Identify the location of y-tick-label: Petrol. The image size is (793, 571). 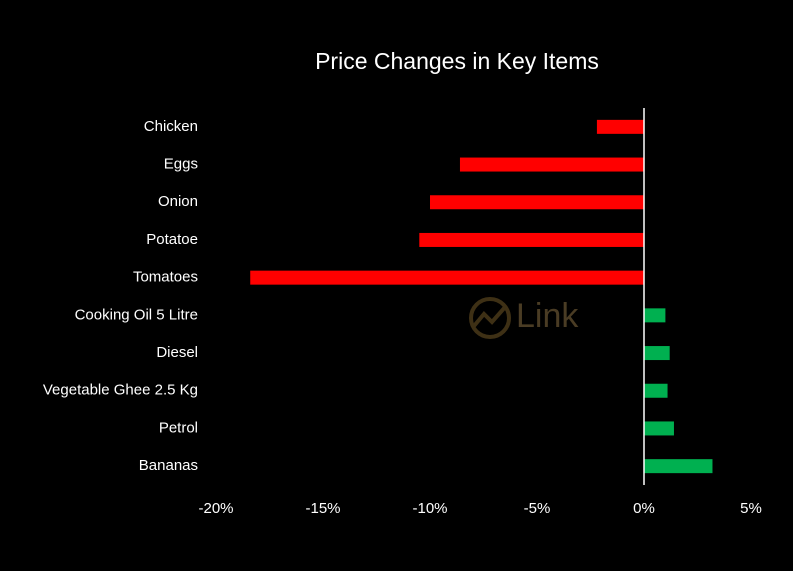
(178, 427).